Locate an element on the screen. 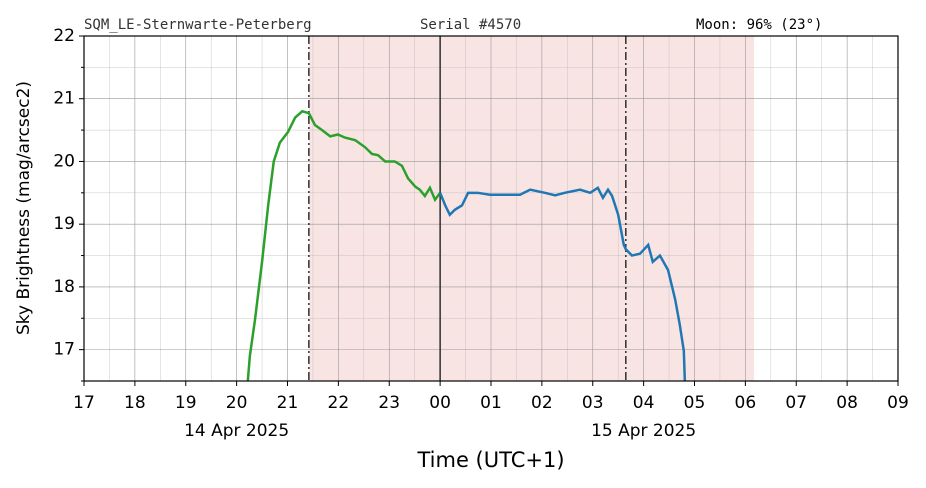 The width and height of the screenshot is (926, 488). header-center: Serial #4570 is located at coordinates (470, 25).